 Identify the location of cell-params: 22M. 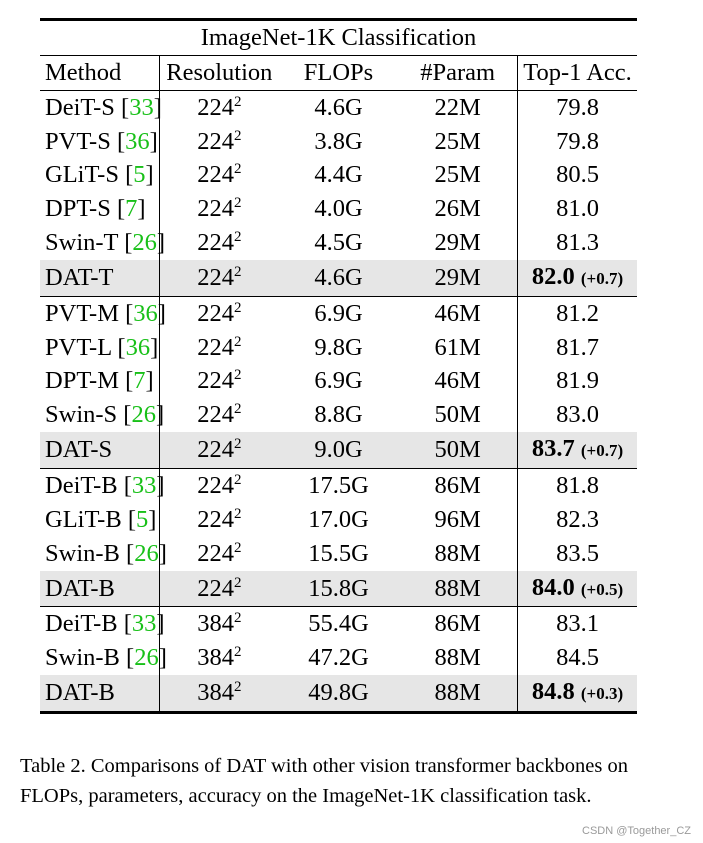
(458, 107).